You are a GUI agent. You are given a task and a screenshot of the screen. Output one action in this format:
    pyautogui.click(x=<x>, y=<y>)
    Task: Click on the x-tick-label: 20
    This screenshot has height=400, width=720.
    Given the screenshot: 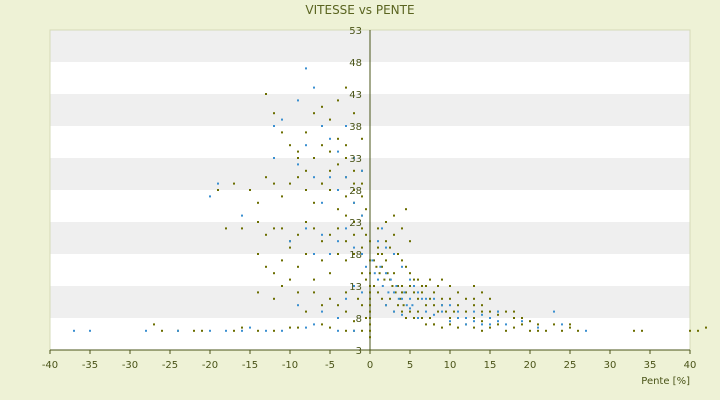 What is the action you would take?
    pyautogui.click(x=530, y=365)
    